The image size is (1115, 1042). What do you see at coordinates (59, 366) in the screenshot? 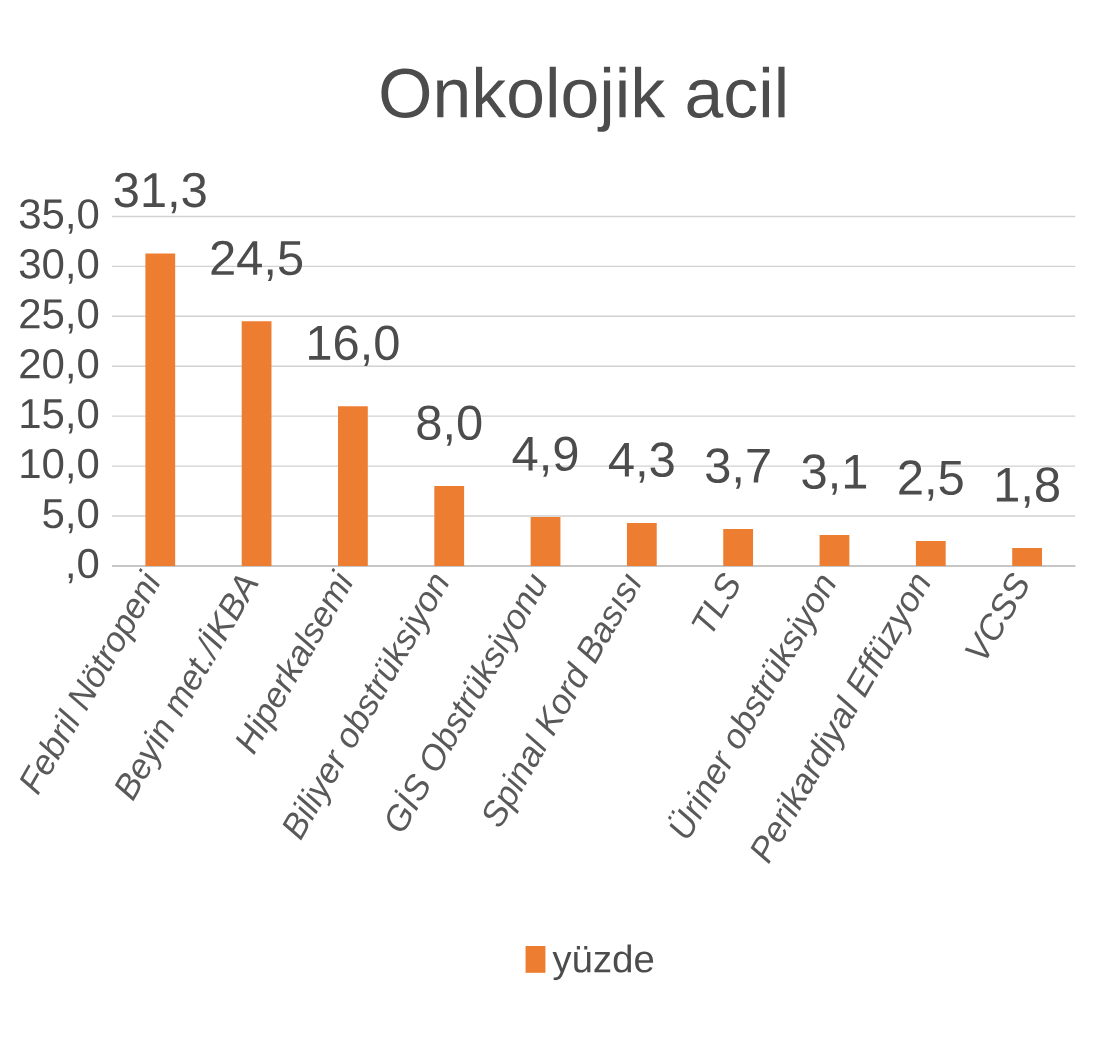
I see `y-tick-label: 20,0` at bounding box center [59, 366].